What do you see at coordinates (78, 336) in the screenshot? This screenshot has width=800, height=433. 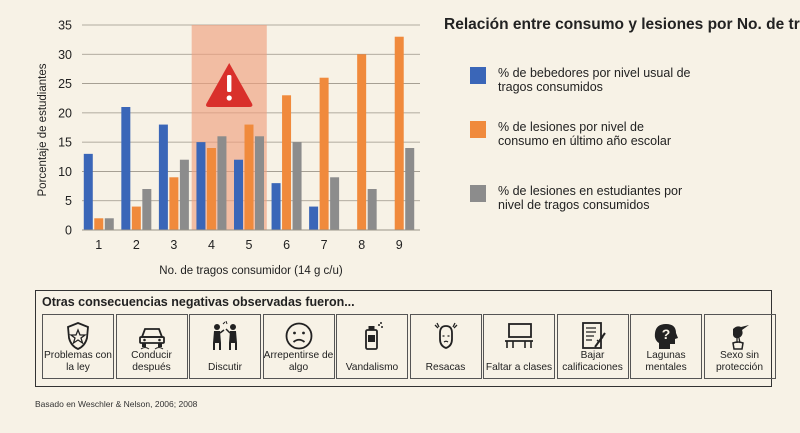 I see `police-badge-icon` at bounding box center [78, 336].